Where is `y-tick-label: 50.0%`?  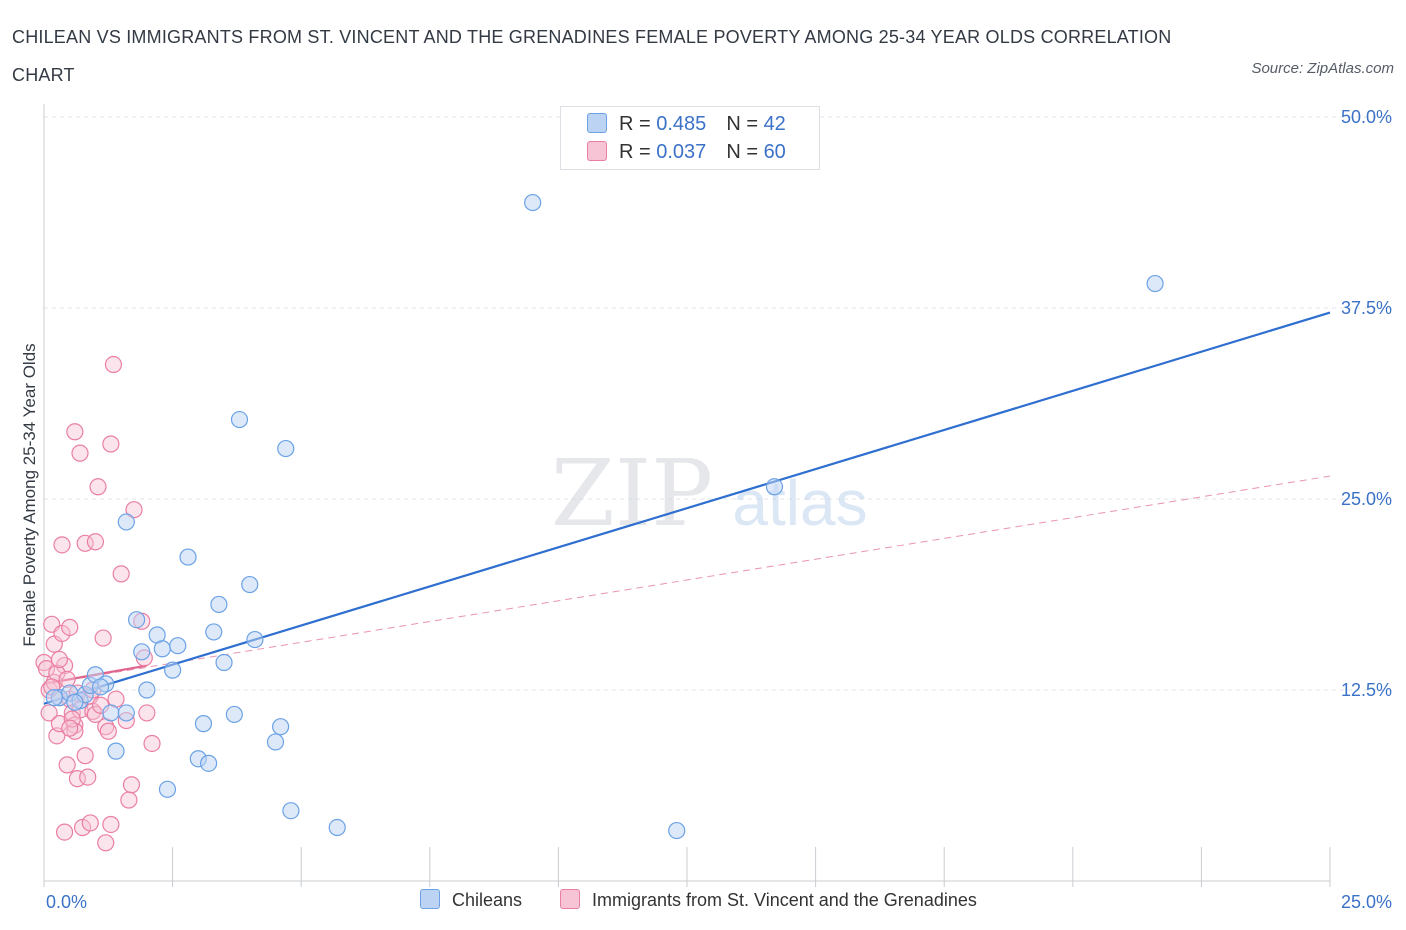
y-tick-label: 50.0% is located at coordinates (1366, 117).